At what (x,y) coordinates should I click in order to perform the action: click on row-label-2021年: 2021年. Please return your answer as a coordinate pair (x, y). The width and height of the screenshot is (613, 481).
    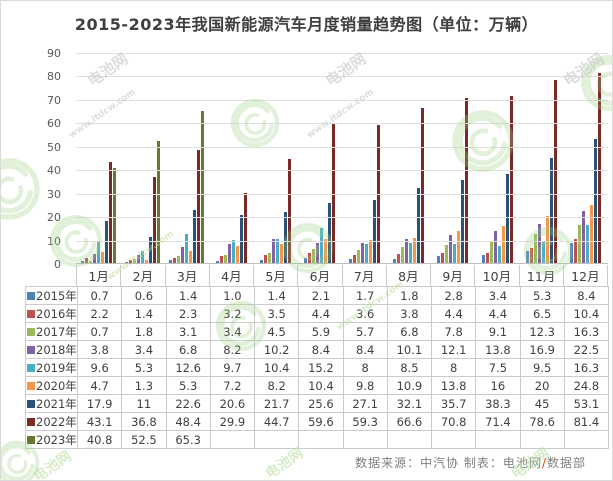
    Looking at the image, I should click on (52, 404).